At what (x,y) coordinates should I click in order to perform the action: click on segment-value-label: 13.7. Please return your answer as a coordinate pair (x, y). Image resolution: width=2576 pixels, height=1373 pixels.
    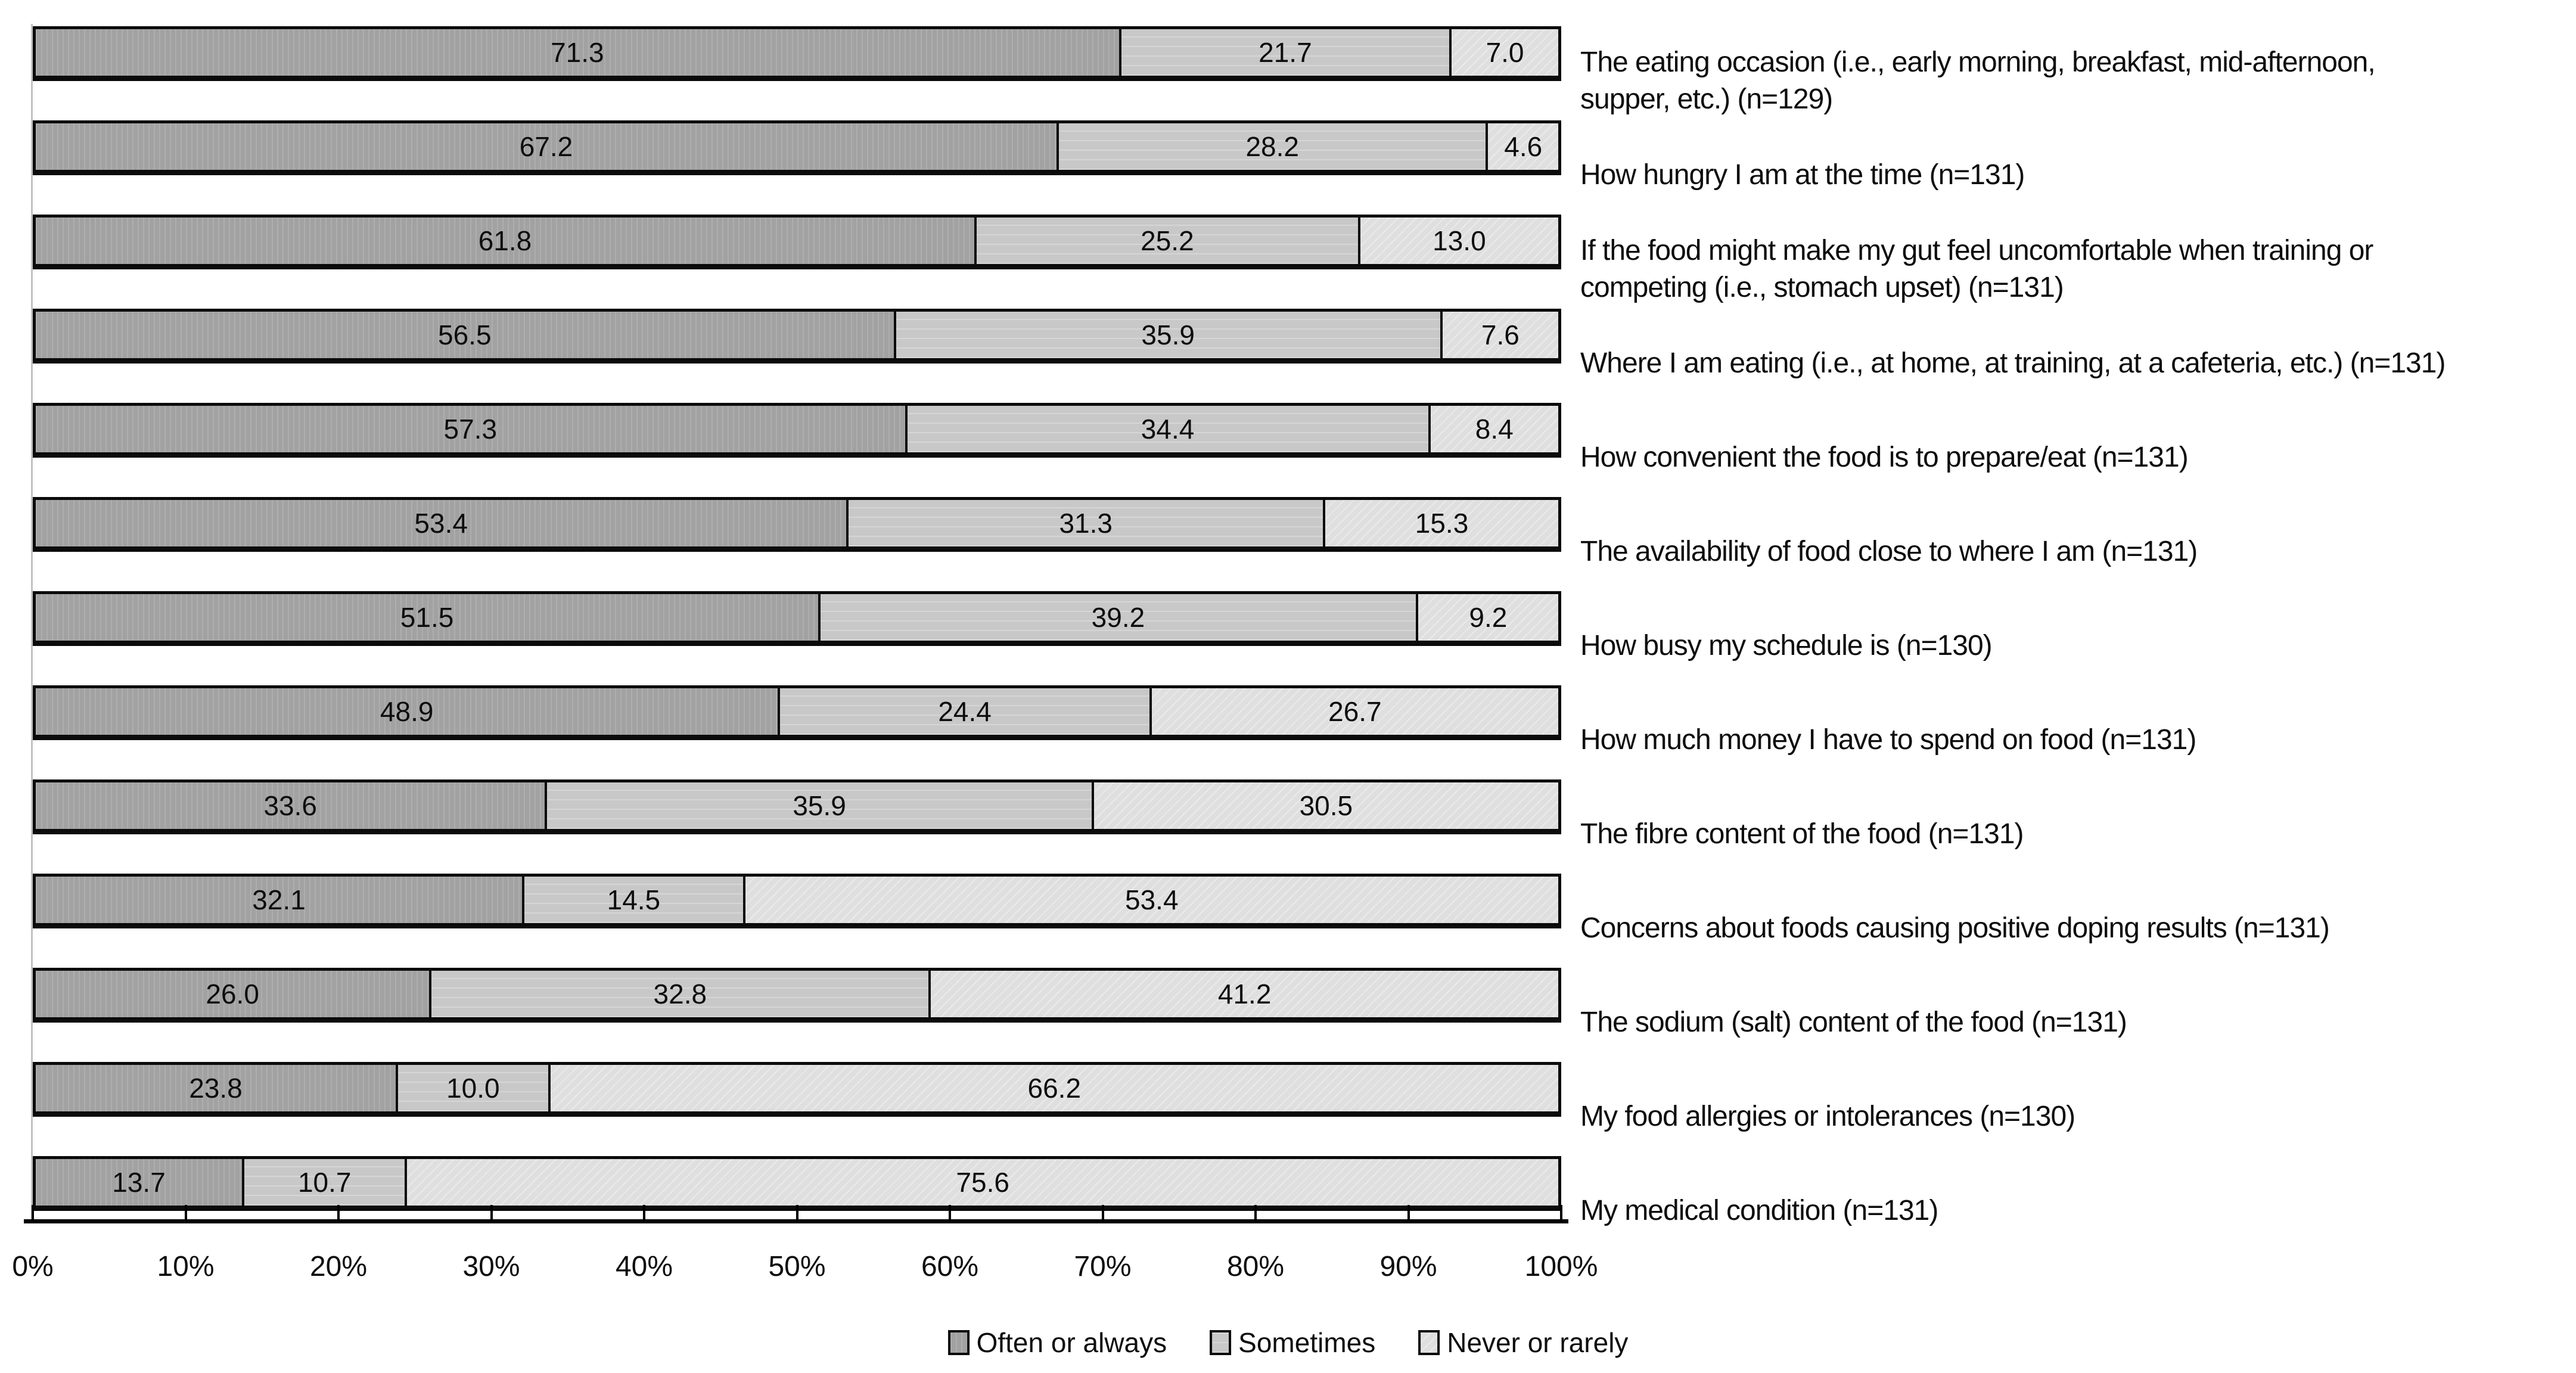
    Looking at the image, I should click on (139, 1182).